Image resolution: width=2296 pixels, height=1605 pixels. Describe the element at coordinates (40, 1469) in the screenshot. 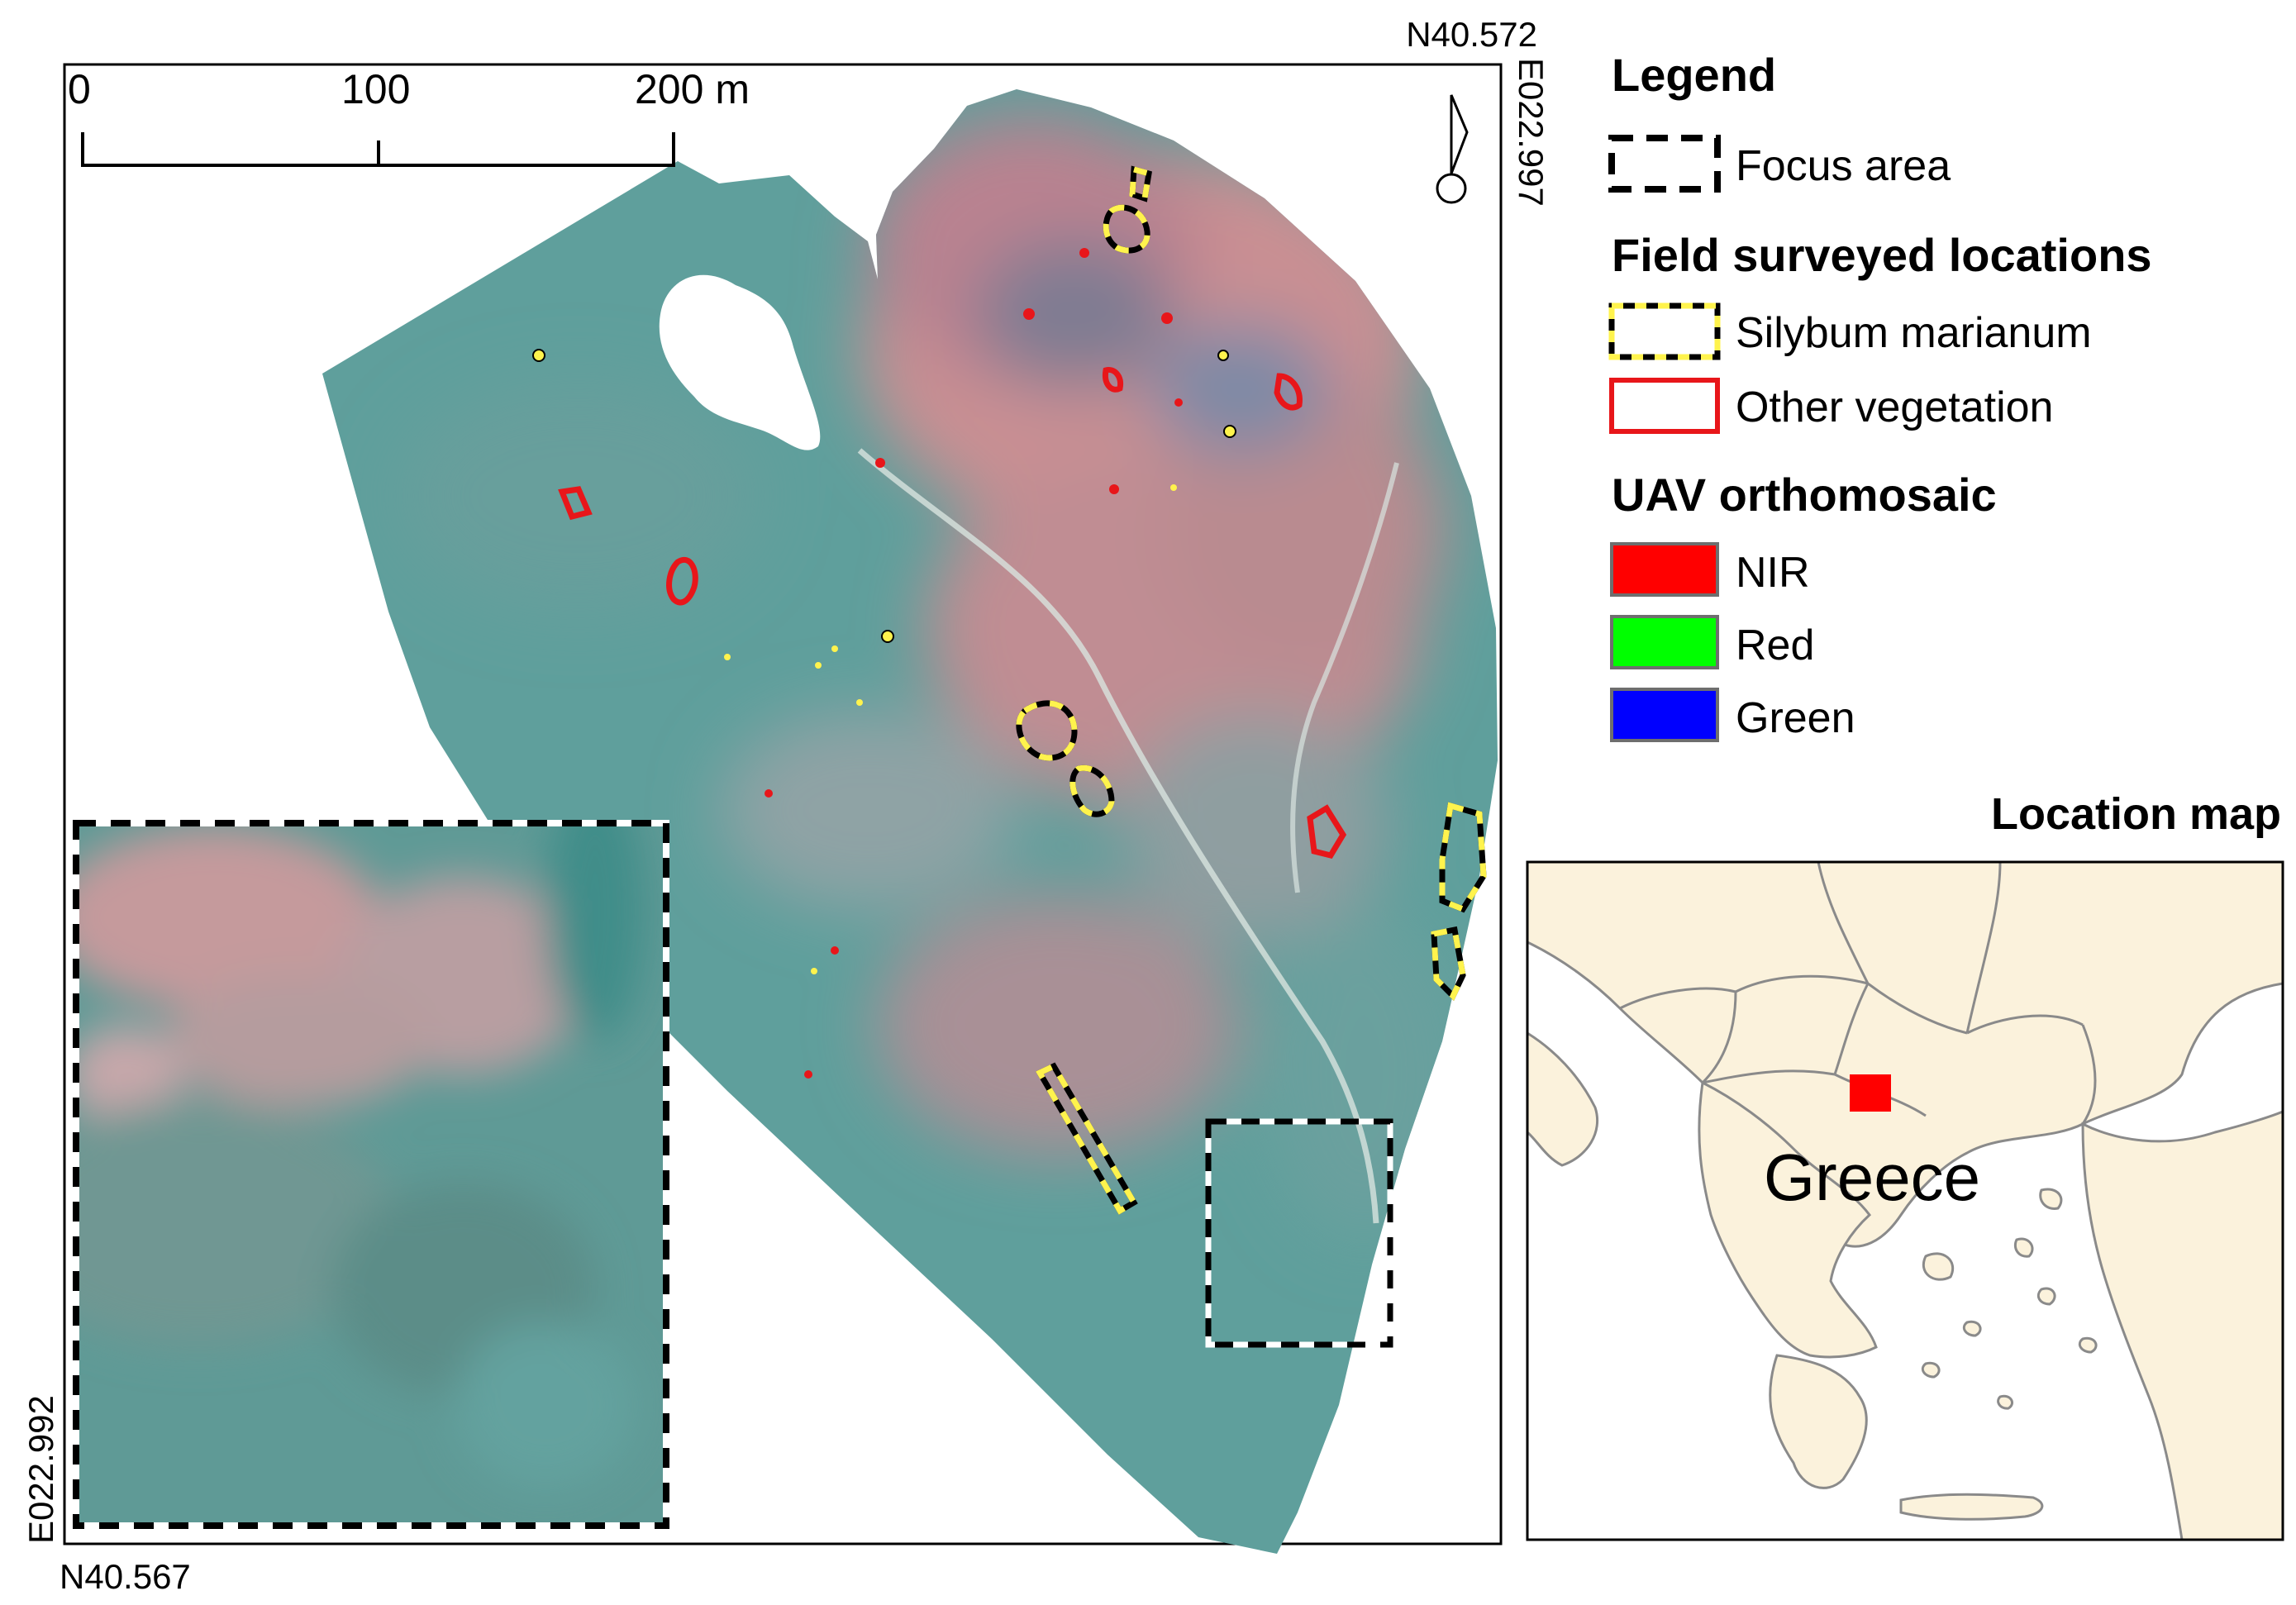

I see `left-longitude-label: E022.992` at that location.